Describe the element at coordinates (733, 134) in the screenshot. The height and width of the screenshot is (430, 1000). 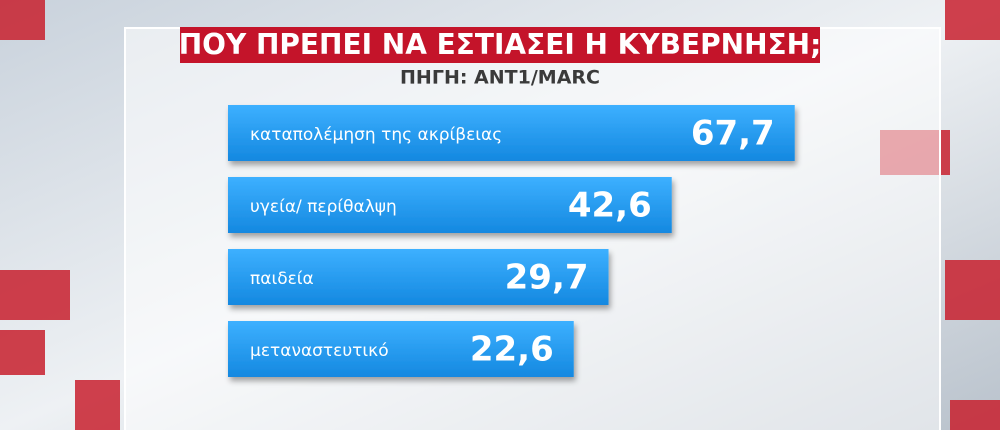
I see `value-label: 67,7` at that location.